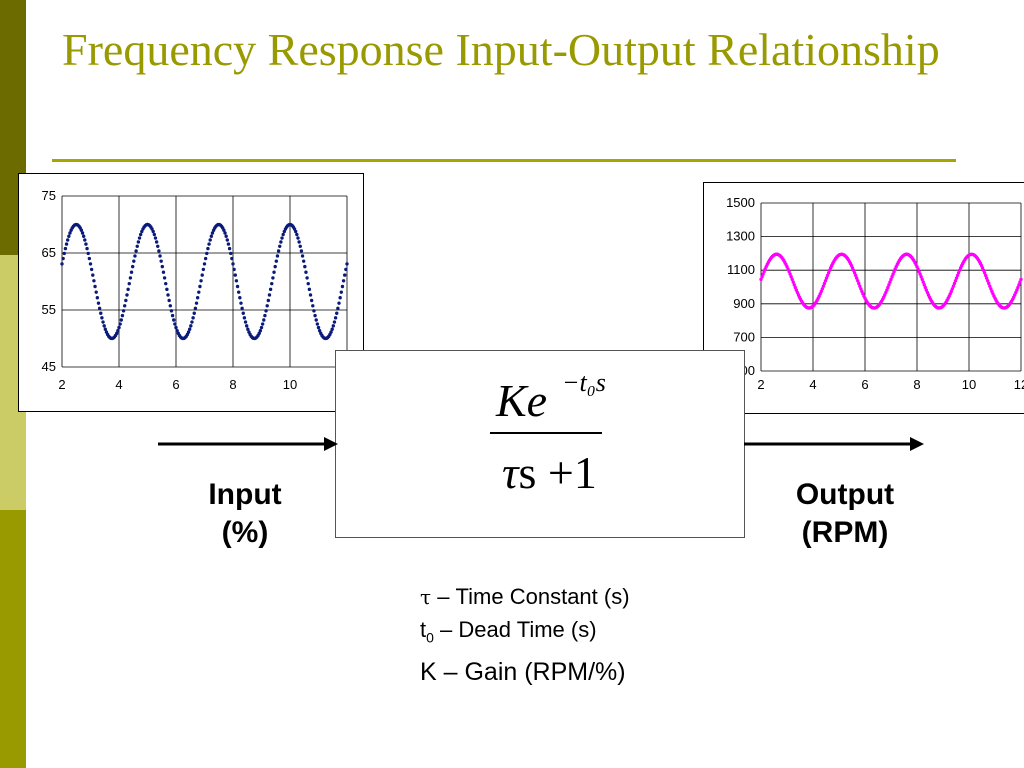 This screenshot has width=1024, height=768. Describe the element at coordinates (540, 444) in the screenshot. I see `process-block` at that location.